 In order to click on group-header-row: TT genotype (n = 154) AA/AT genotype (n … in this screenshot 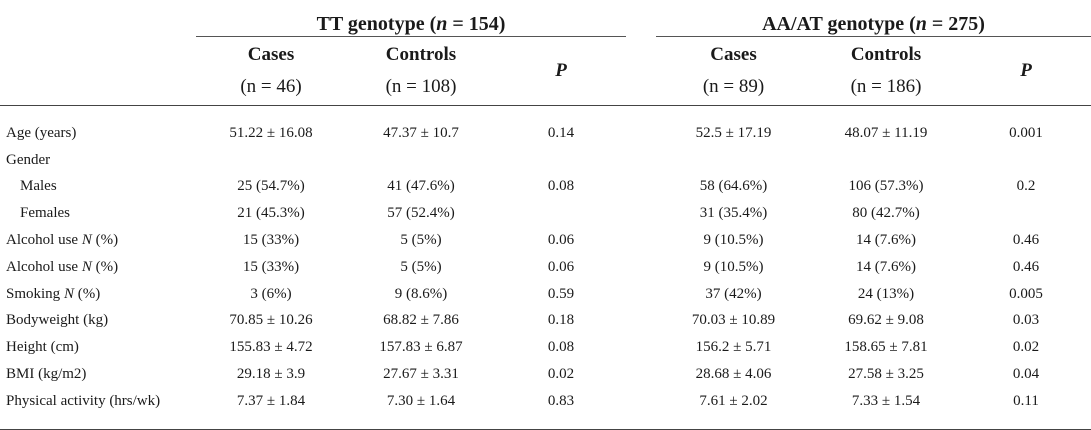, I will do `click(545, 18)`.